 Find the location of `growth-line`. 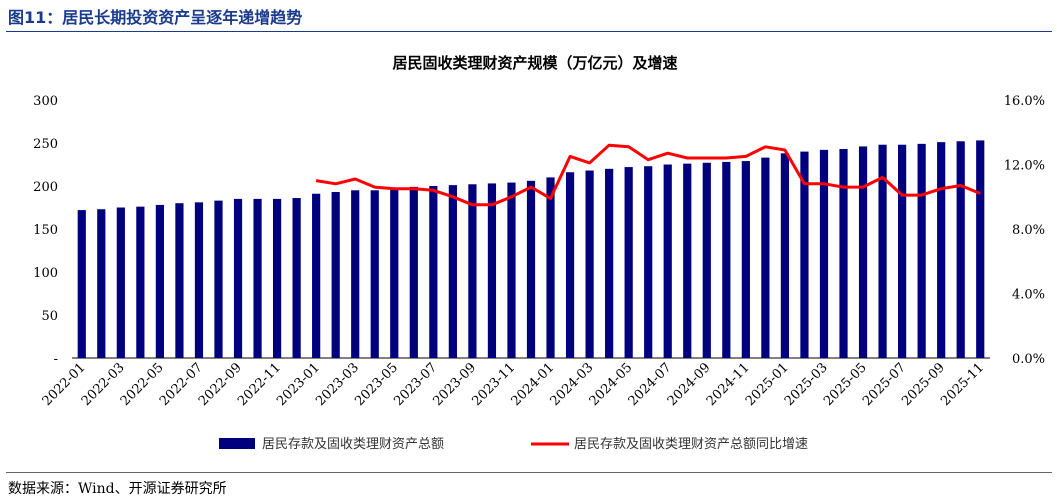

growth-line is located at coordinates (648, 175).